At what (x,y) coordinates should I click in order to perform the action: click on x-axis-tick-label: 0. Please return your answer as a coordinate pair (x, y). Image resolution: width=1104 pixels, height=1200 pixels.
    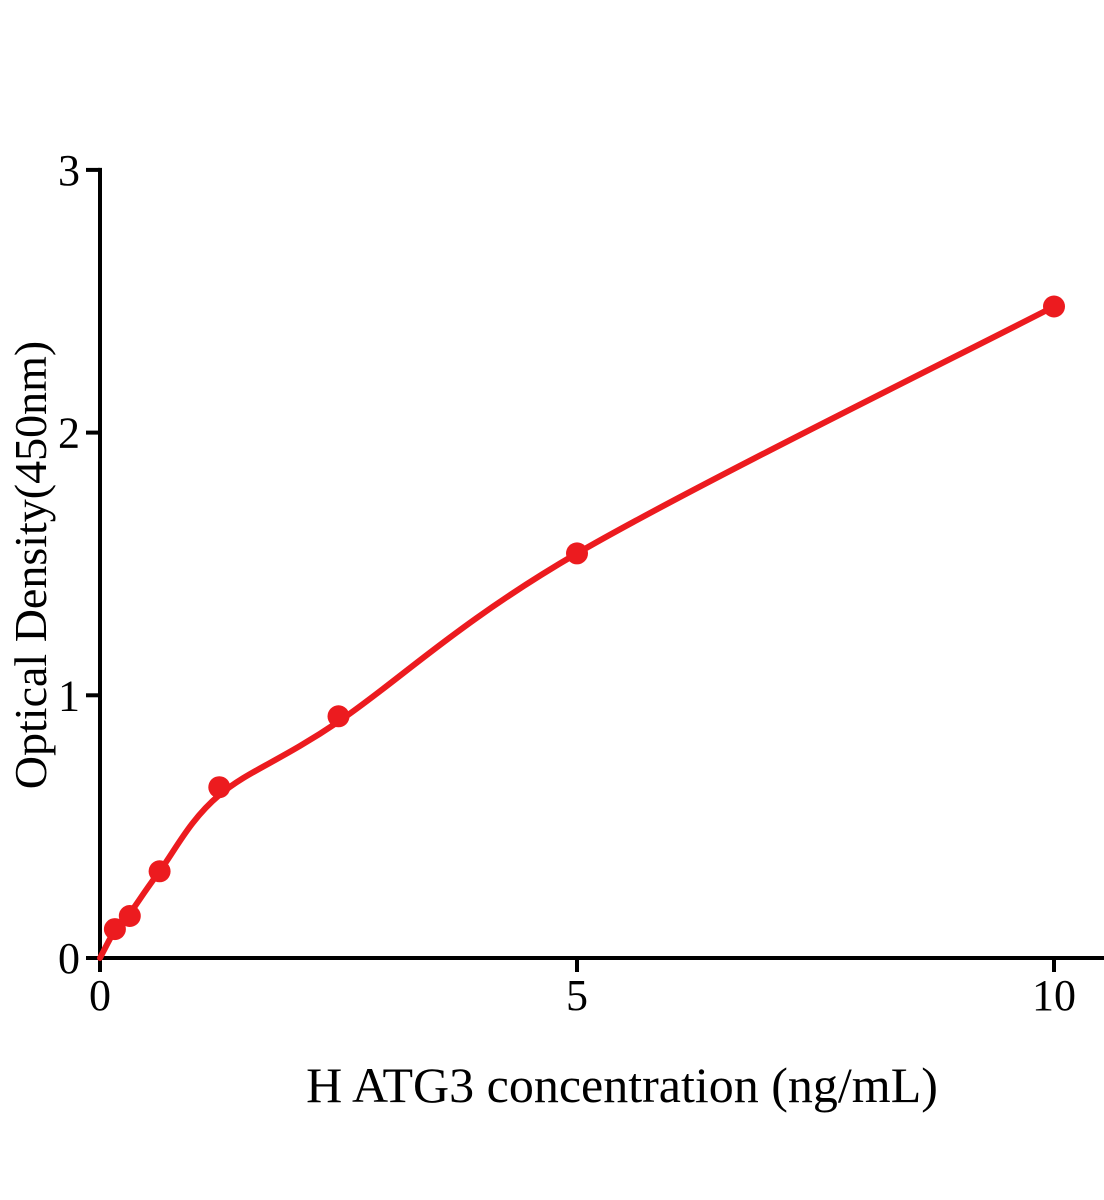
    Looking at the image, I should click on (100, 995).